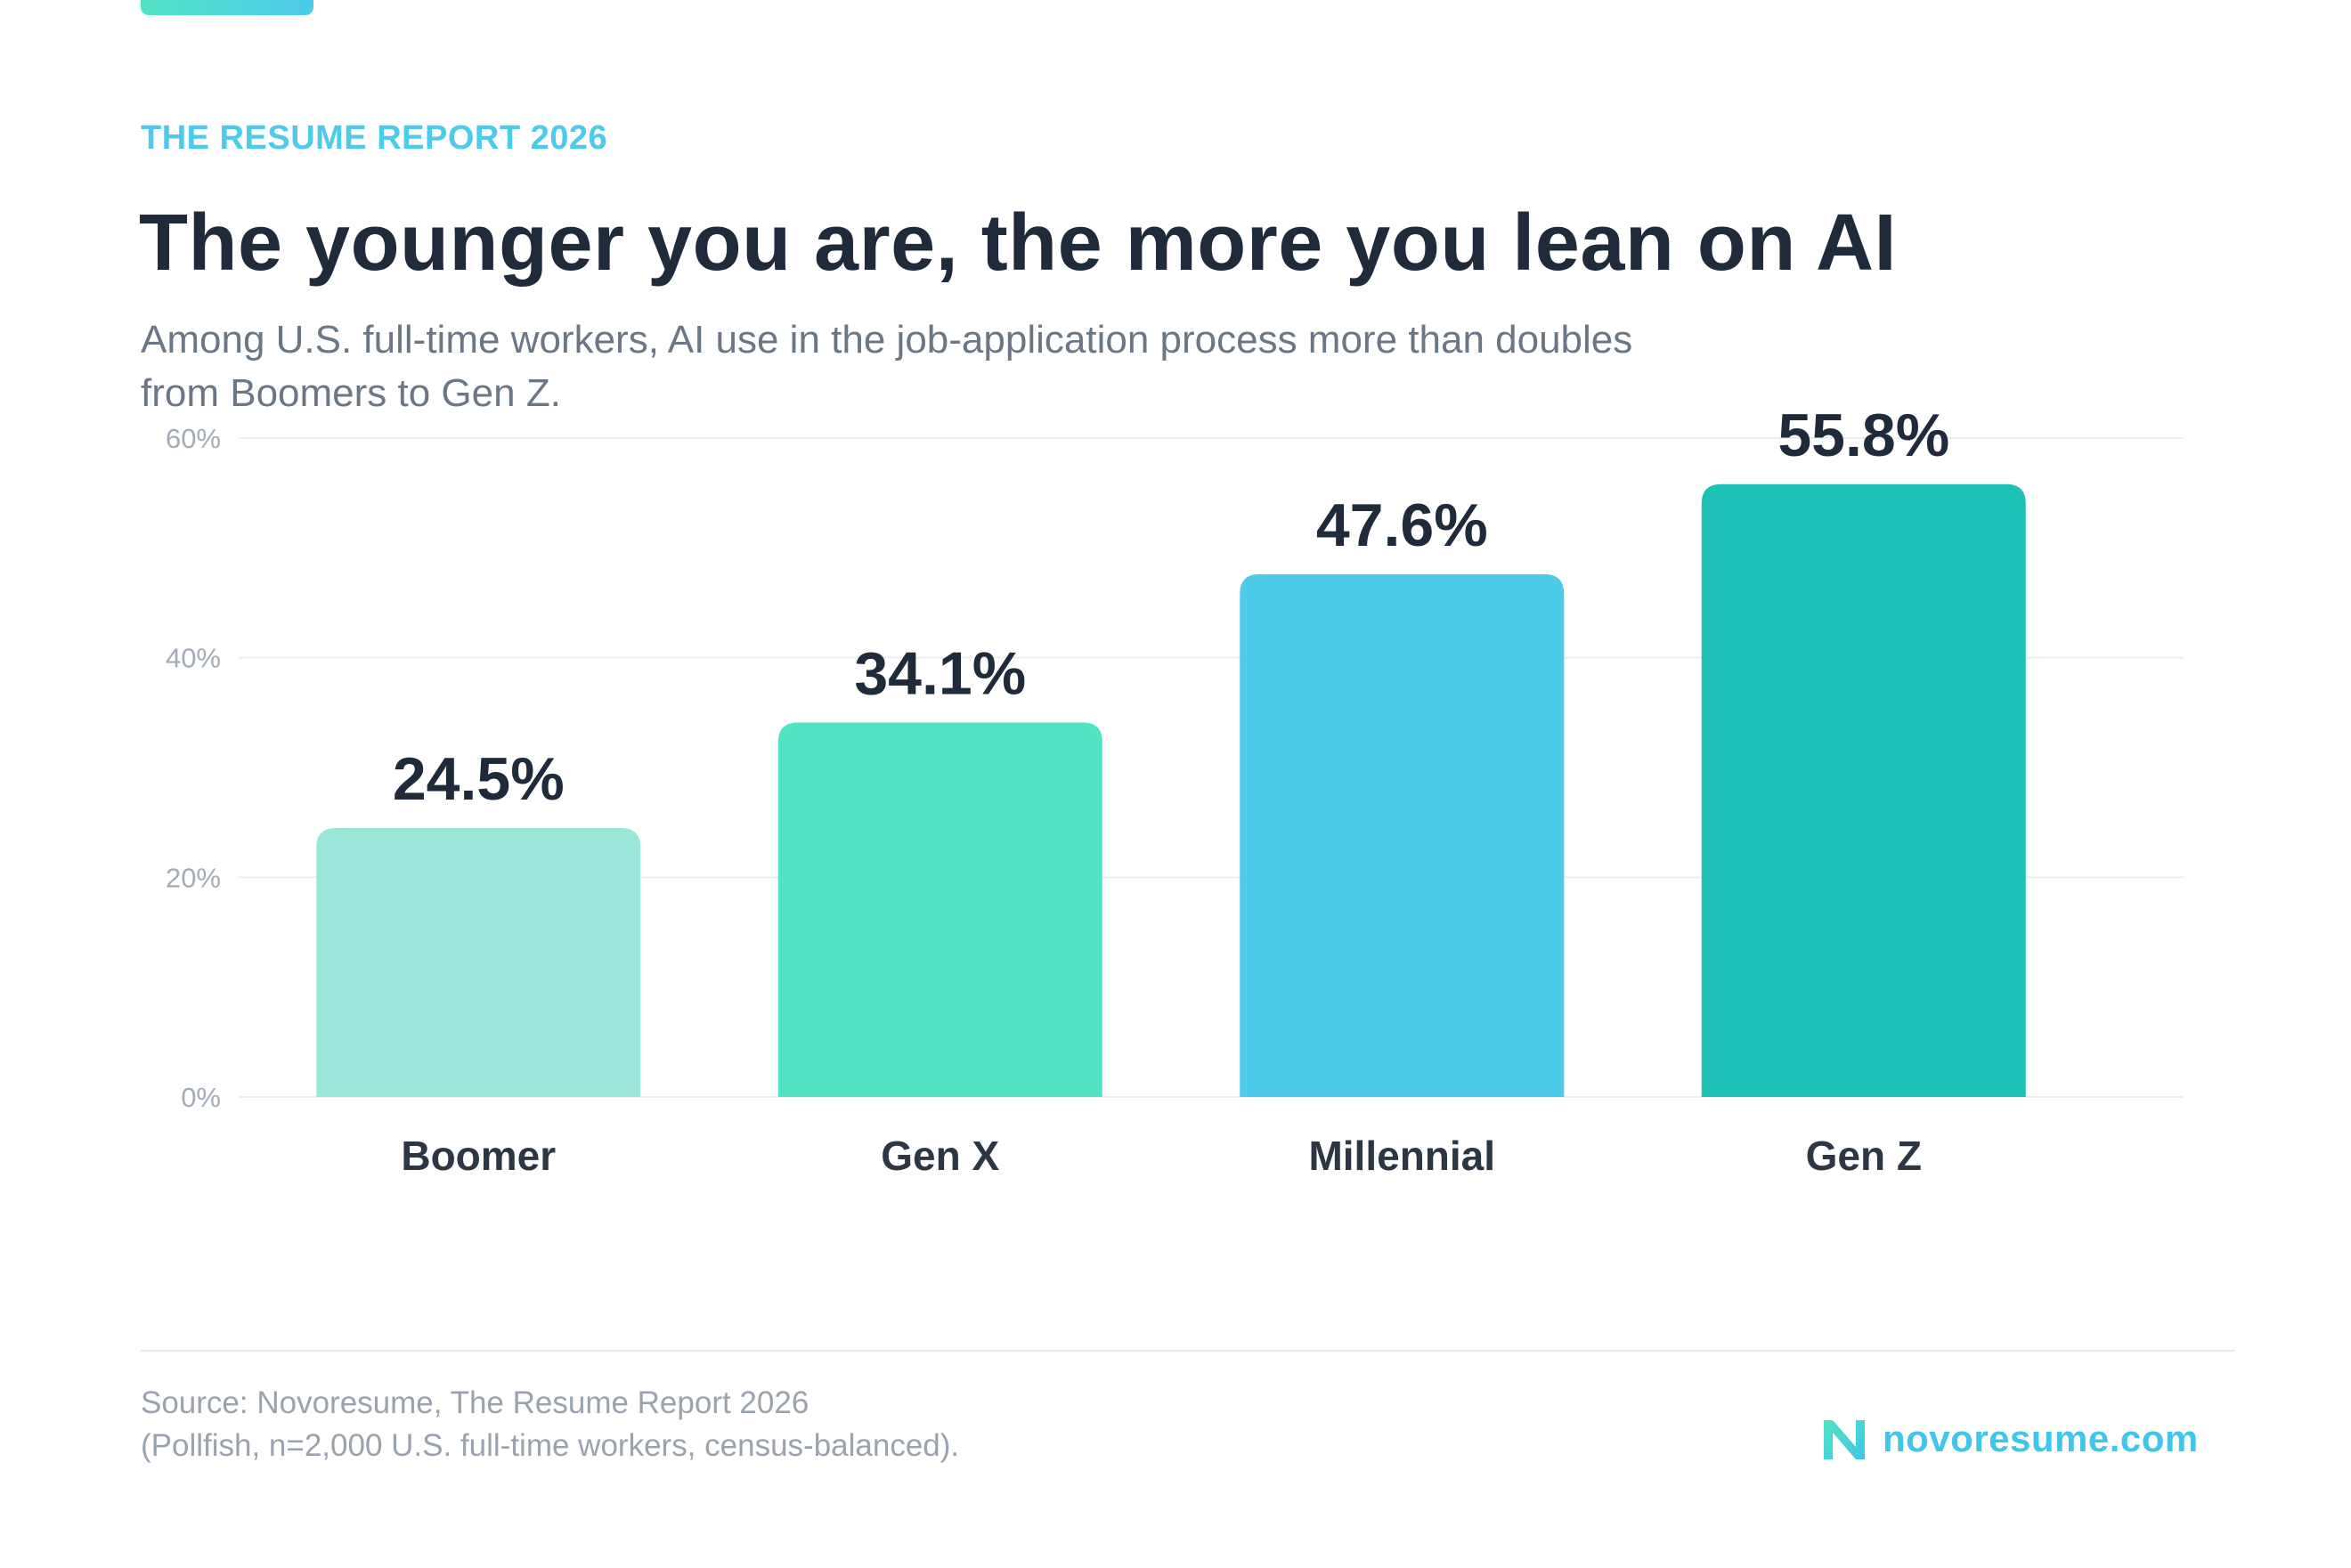  What do you see at coordinates (193, 878) in the screenshot?
I see `y-tick-label: 20%` at bounding box center [193, 878].